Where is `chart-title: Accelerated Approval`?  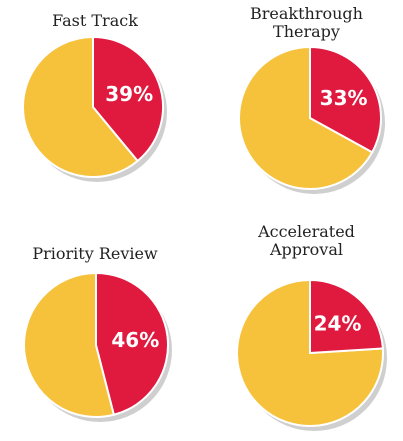 chart-title: Accelerated Approval is located at coordinates (306, 241).